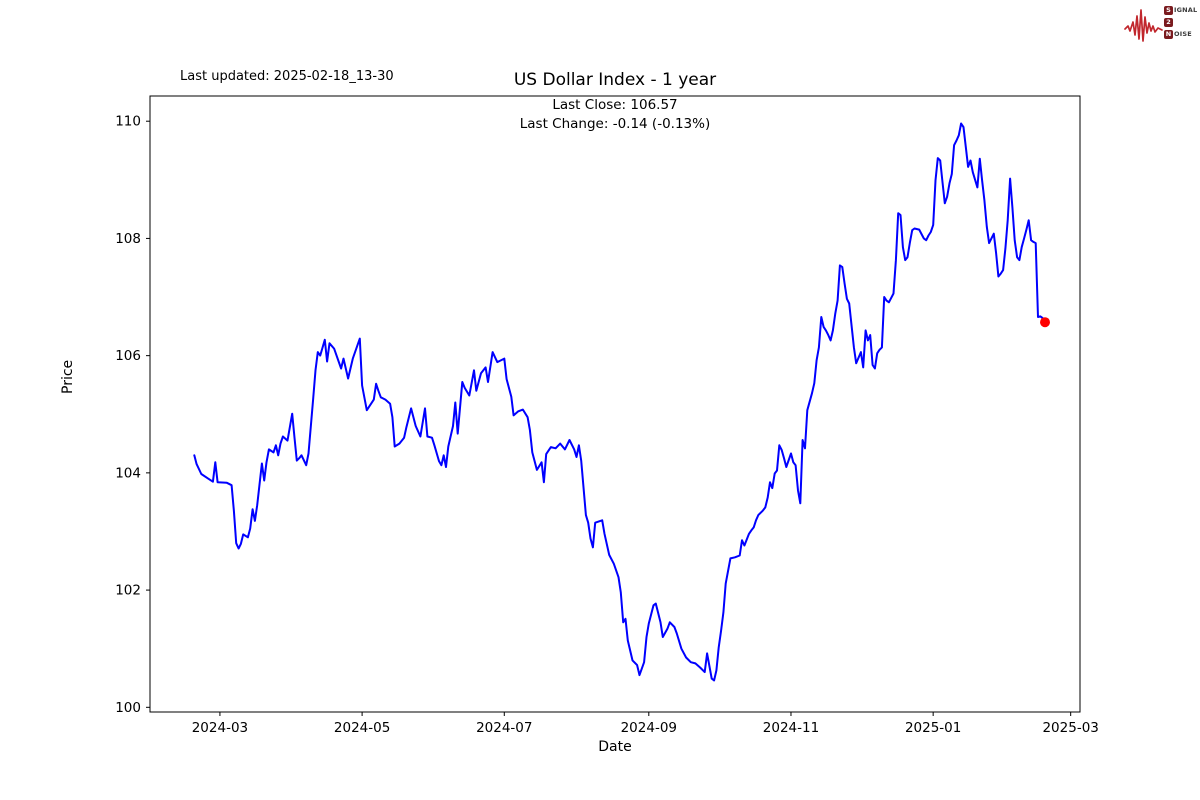 Image resolution: width=1200 pixels, height=800 pixels. Describe the element at coordinates (933, 728) in the screenshot. I see `x-tick-label: 2025-01` at that location.